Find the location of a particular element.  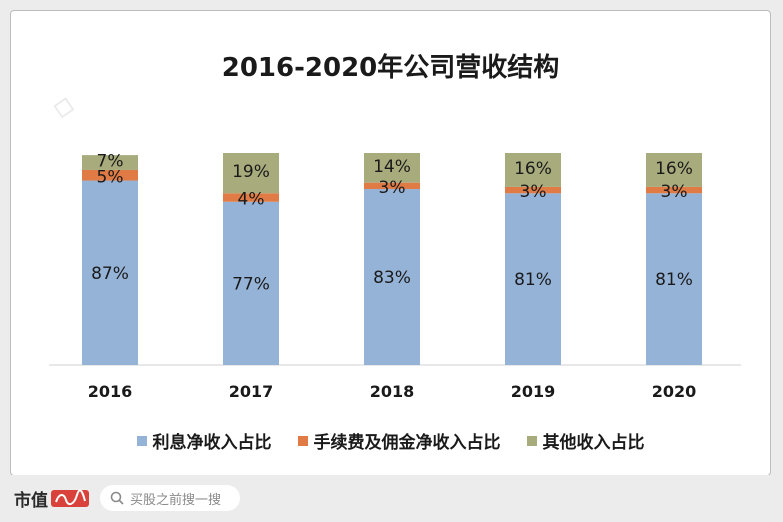

x-tick-label: 2020 is located at coordinates (674, 391).